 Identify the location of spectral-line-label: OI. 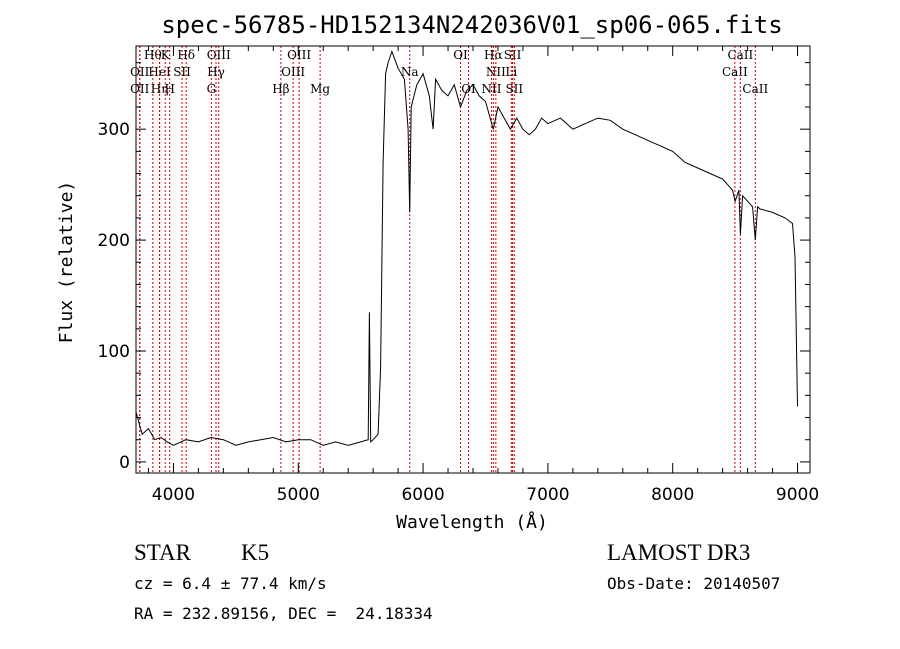
(460, 55).